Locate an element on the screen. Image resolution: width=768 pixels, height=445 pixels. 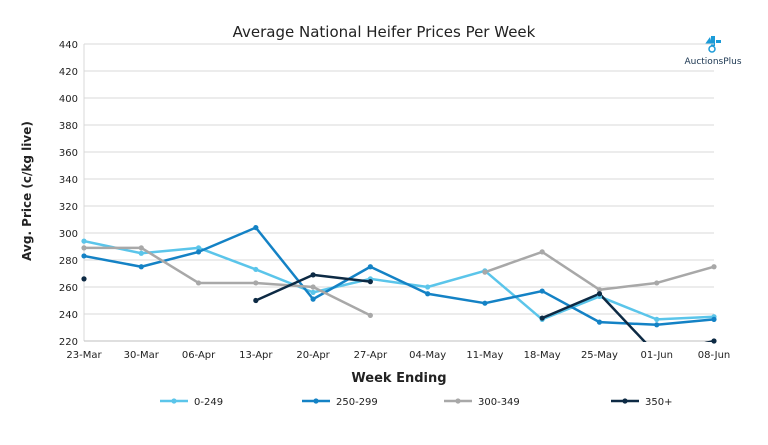
y-tick-label: 280 is located at coordinates (68, 261).